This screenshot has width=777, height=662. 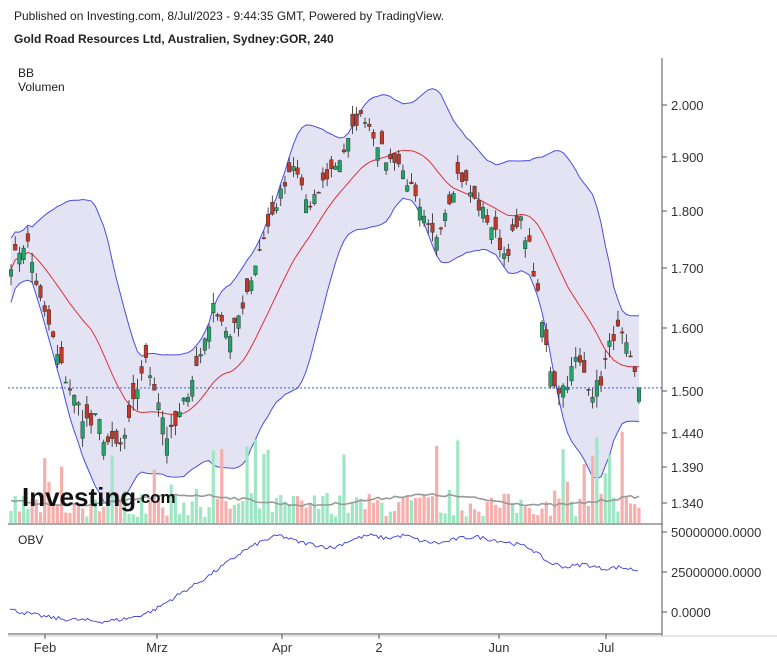 I want to click on time-tick-label: Apr, so click(x=282, y=647).